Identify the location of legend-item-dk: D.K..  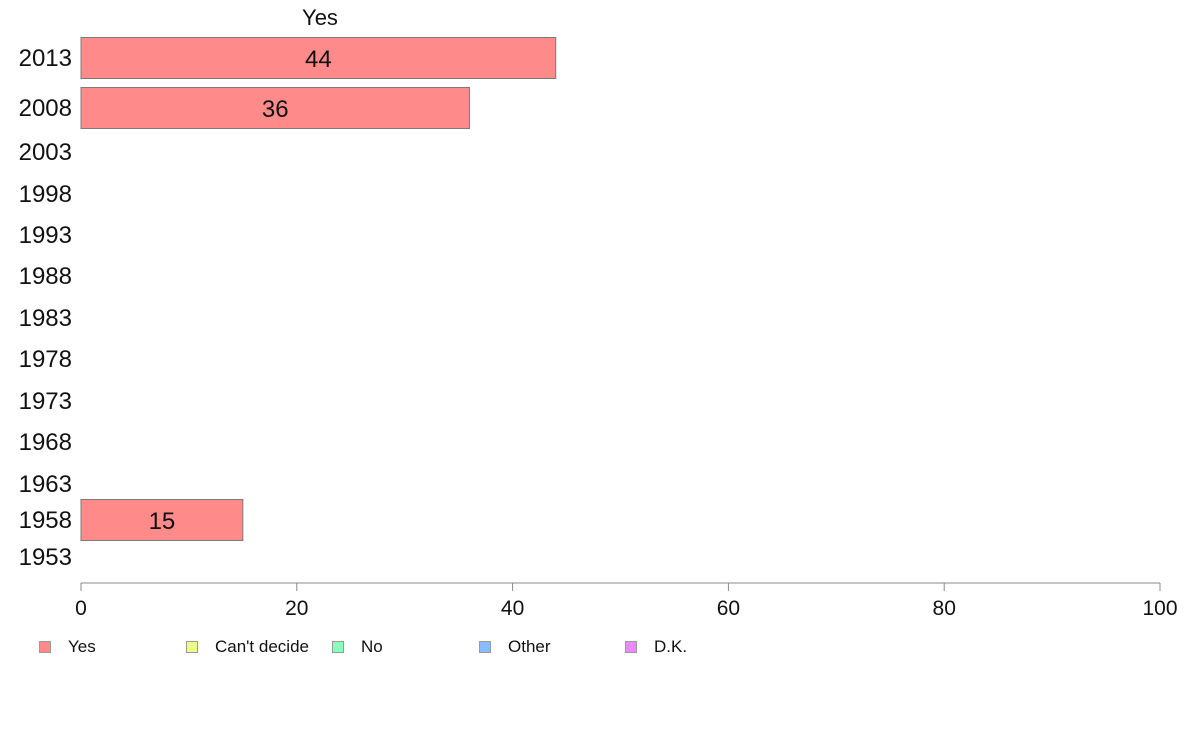
(656, 647).